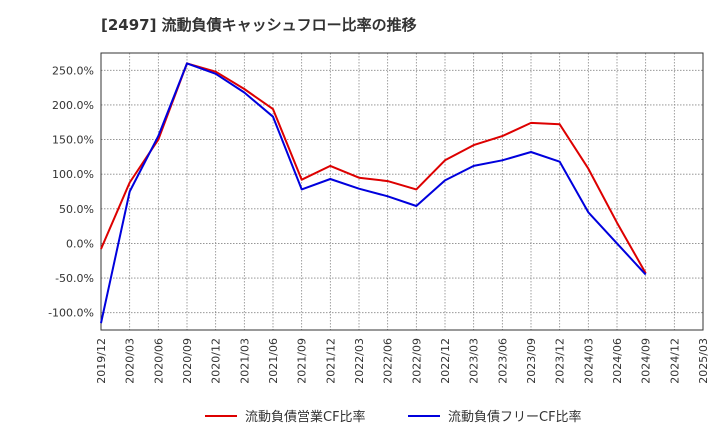  What do you see at coordinates (560, 361) in the screenshot?
I see `x-tick-label: 2023/12` at bounding box center [560, 361].